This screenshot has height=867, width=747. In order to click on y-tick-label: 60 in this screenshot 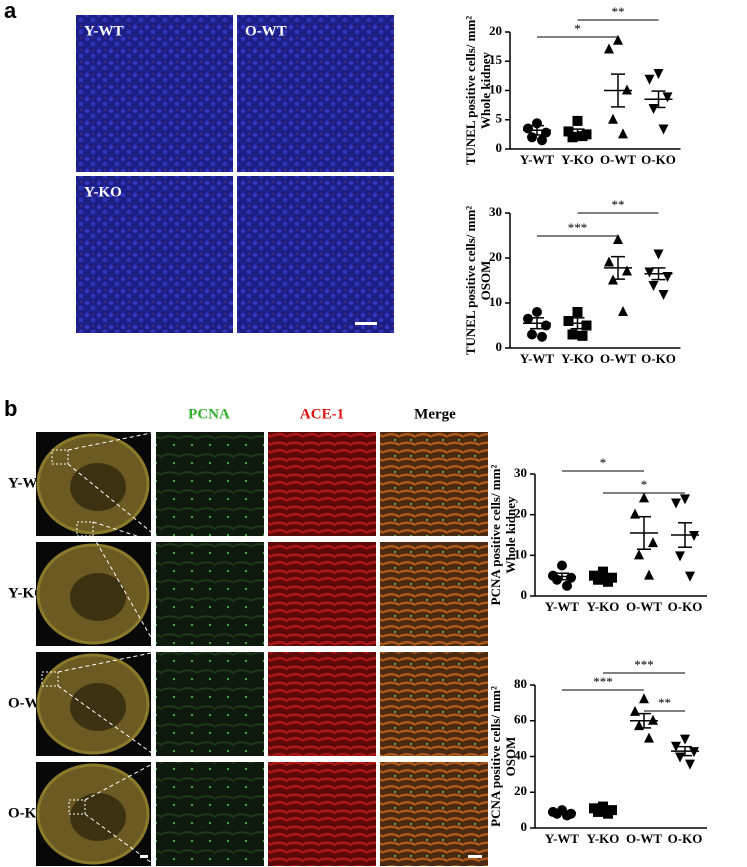, I will do `click(520, 719)`.